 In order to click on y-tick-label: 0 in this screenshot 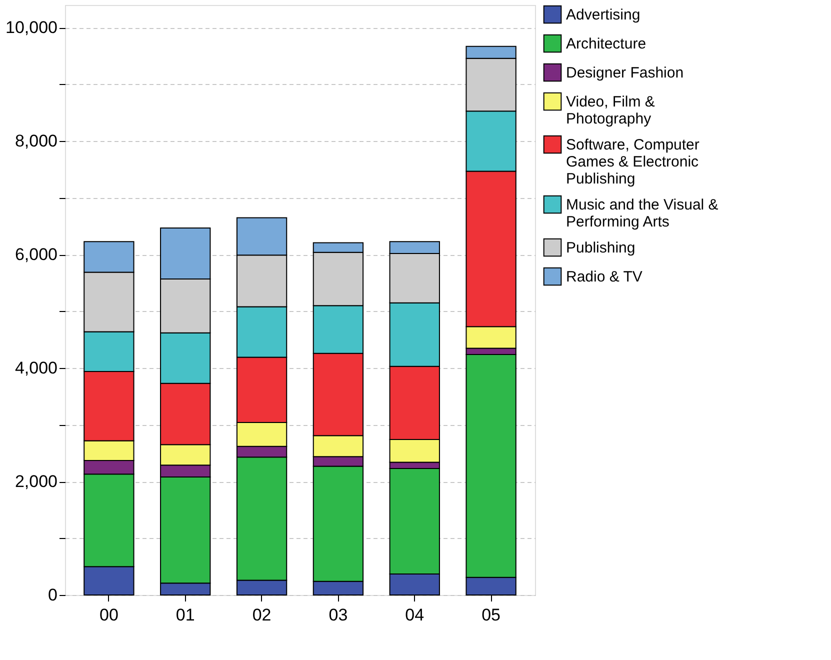, I will do `click(53, 595)`.